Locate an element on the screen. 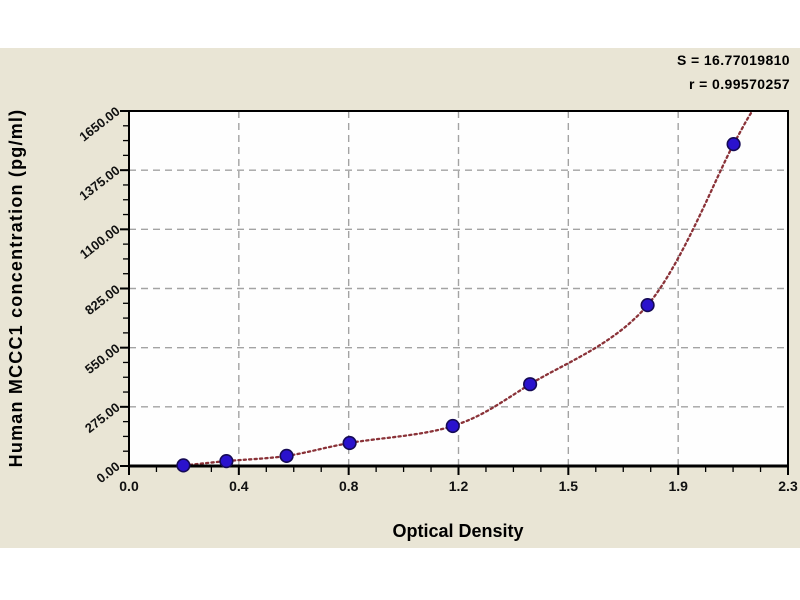 Image resolution: width=800 pixels, height=600 pixels. x-tick-label: 1.2 is located at coordinates (458, 486).